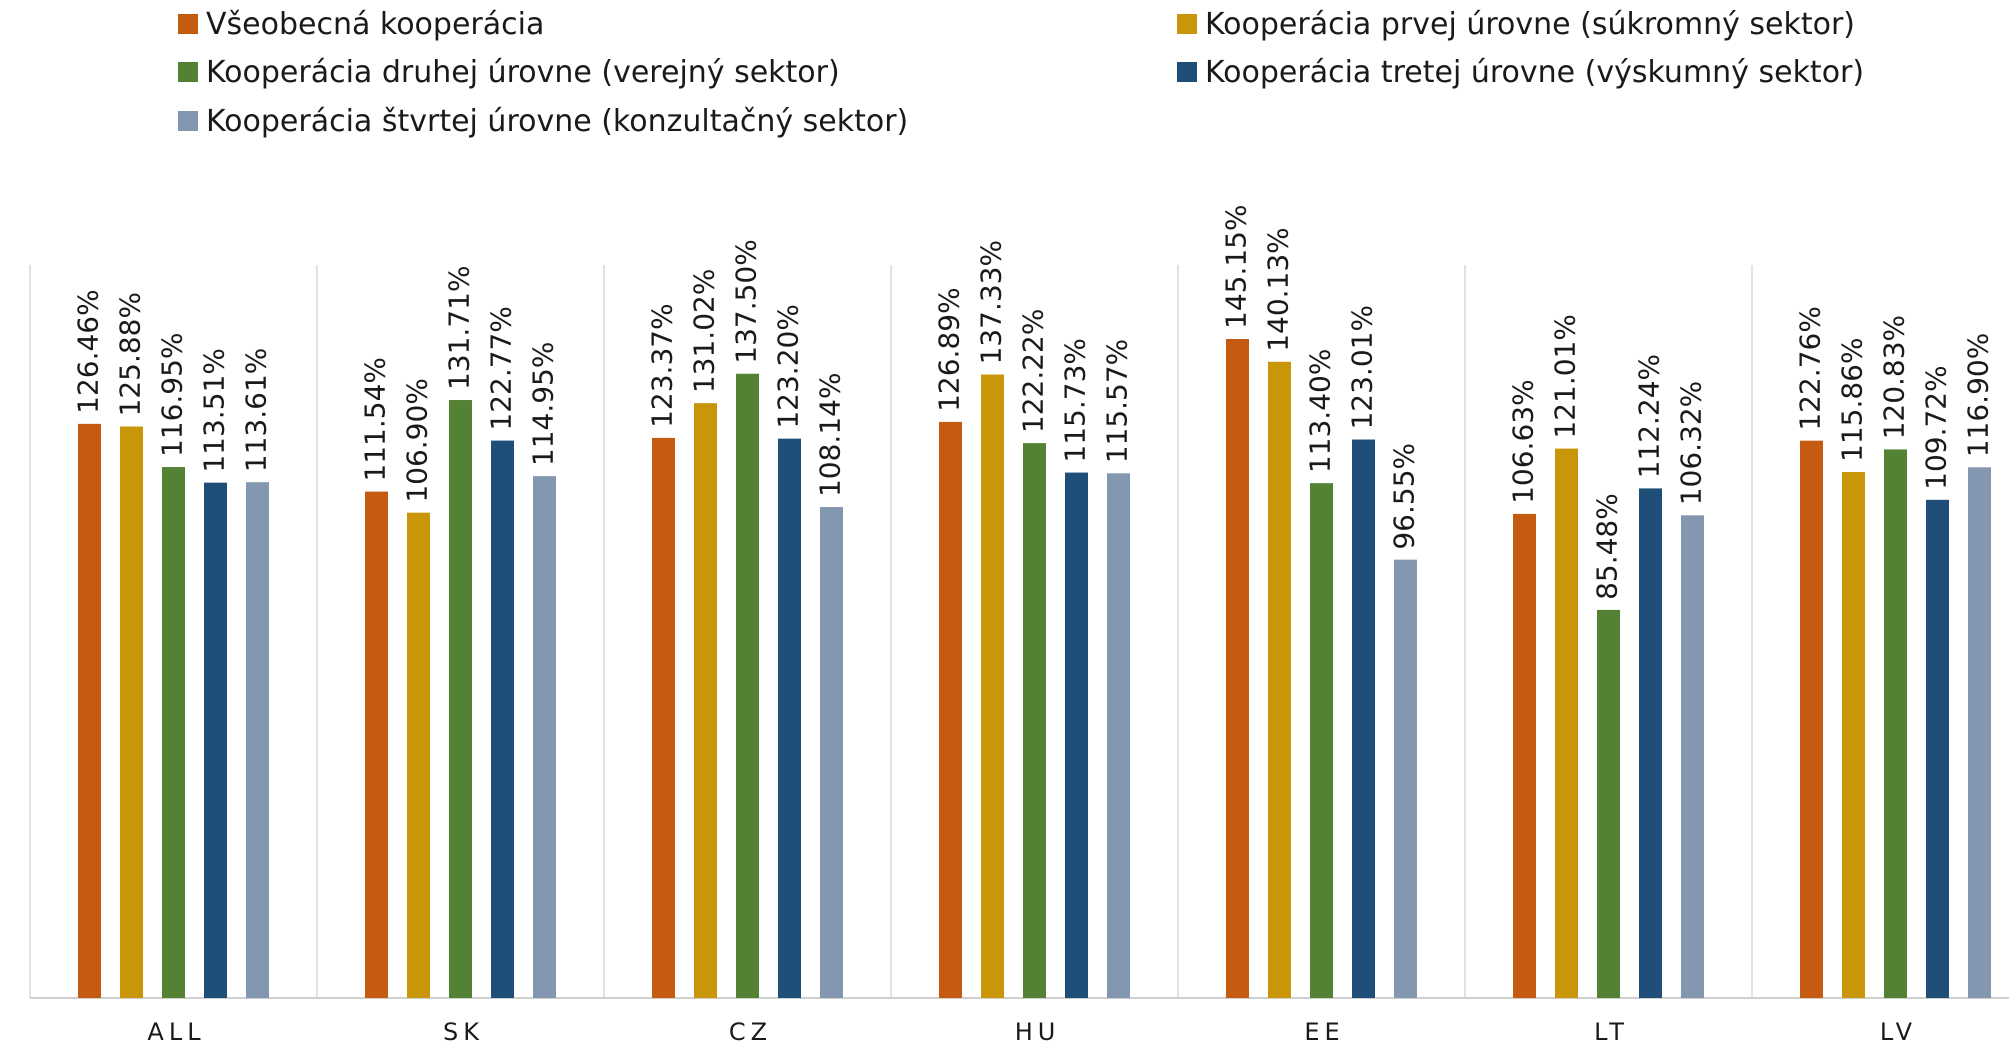  I want to click on data-label: 111.54%, so click(375, 419).